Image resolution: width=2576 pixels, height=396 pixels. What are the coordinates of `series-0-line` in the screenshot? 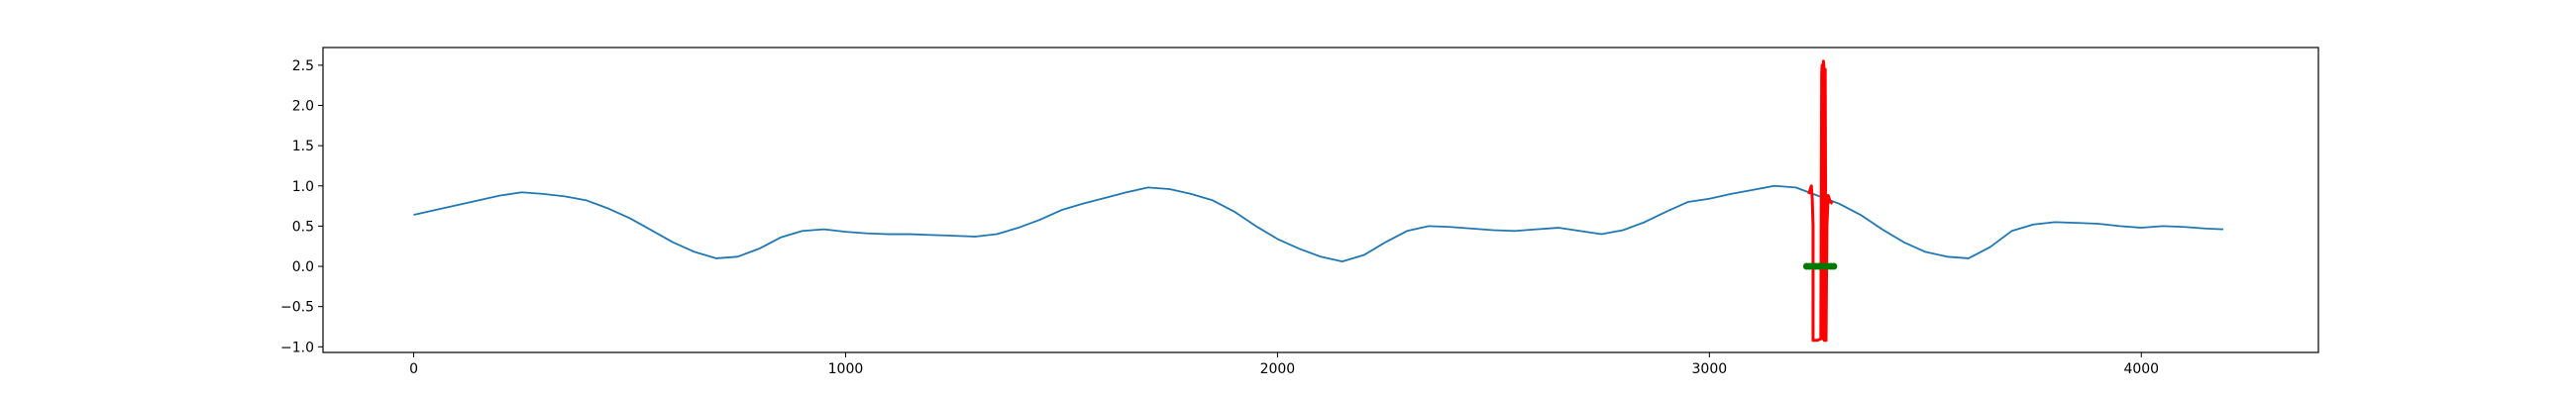 It's located at (1318, 224).